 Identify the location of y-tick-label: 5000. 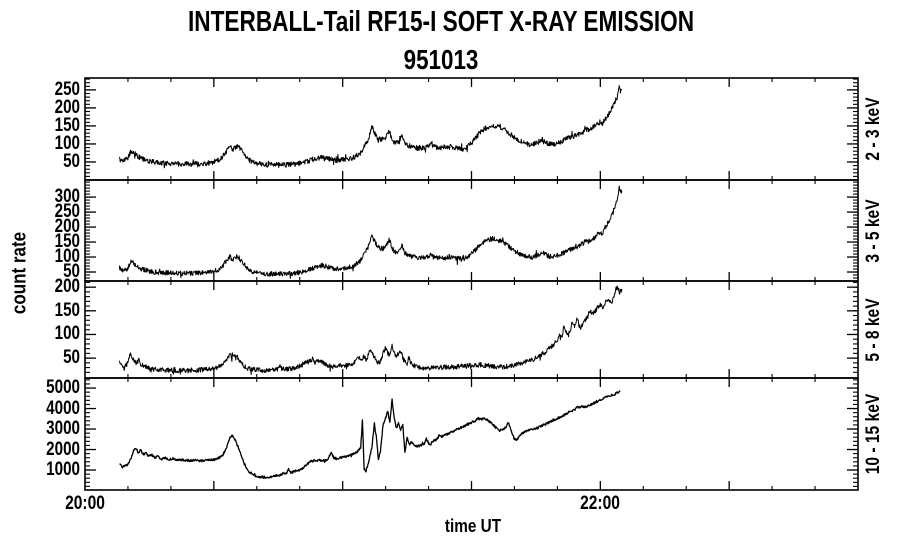
(63, 388).